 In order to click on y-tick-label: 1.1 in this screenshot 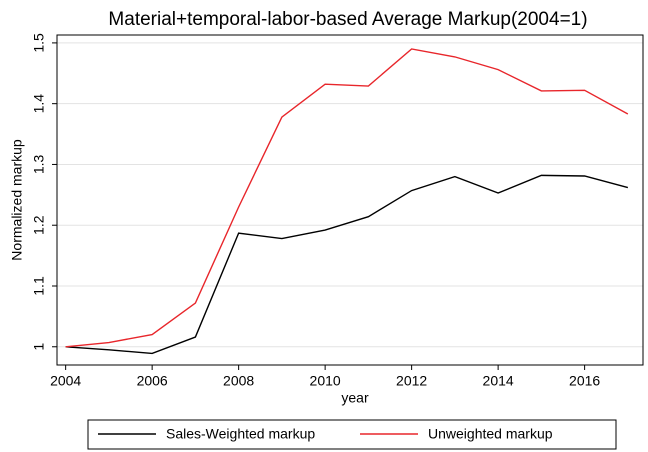, I will do `click(39, 286)`.